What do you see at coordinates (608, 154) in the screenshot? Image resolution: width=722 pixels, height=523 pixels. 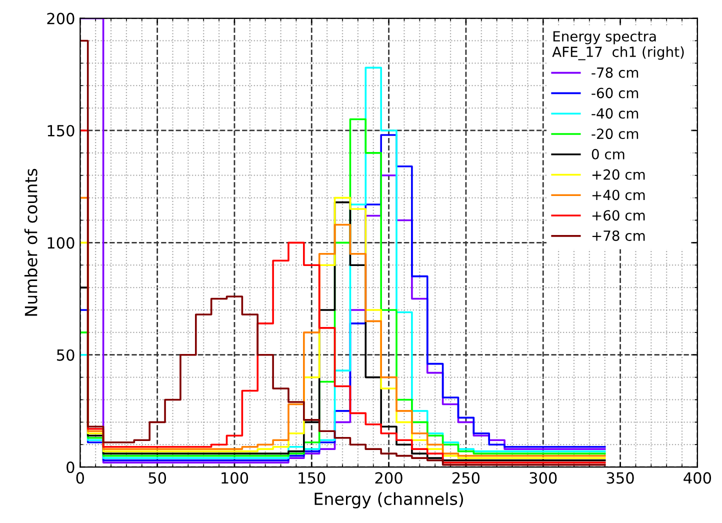 I see `legend-label: 0 cm` at bounding box center [608, 154].